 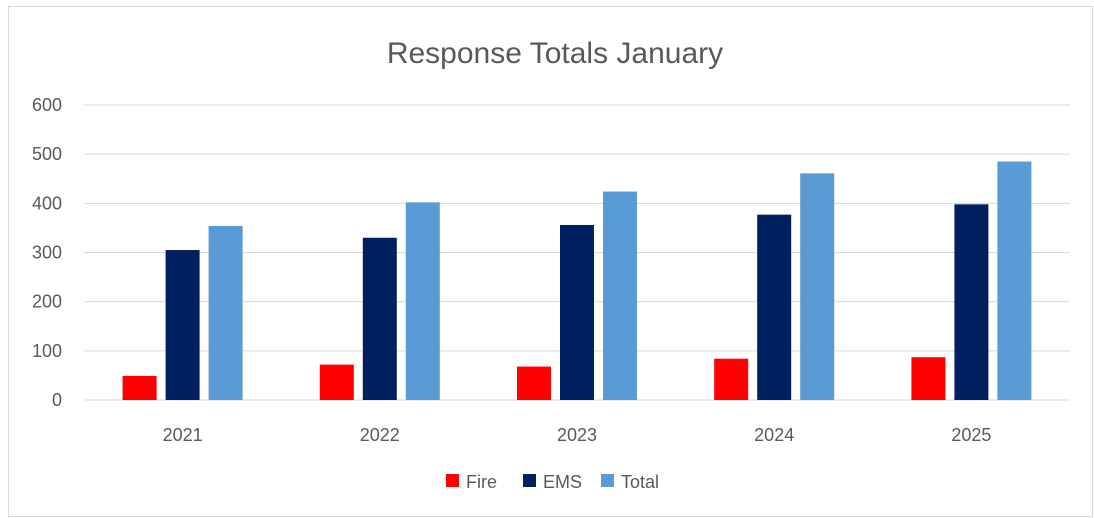 What do you see at coordinates (971, 435) in the screenshot?
I see `x-tick-label: 2025` at bounding box center [971, 435].